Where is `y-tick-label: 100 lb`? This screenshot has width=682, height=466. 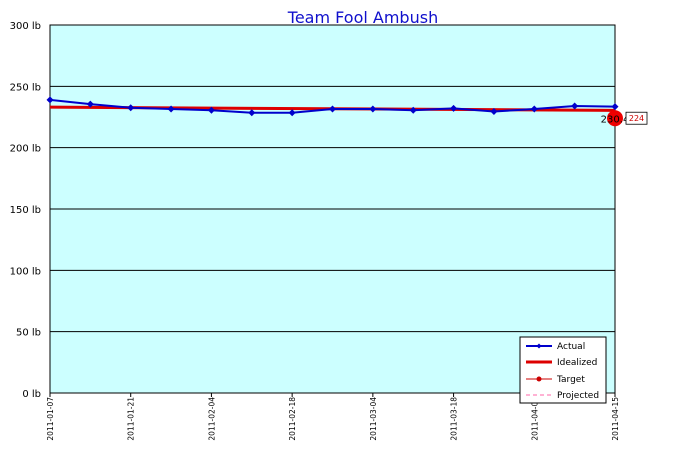
y-tick-label: 100 lb is located at coordinates (25, 271).